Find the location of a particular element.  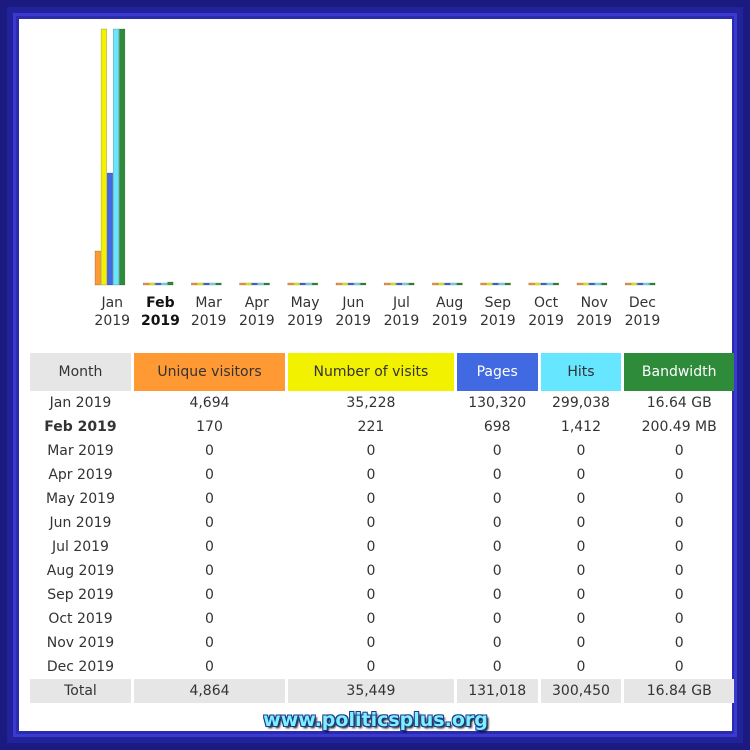

x-tick-label-oct-year: 2019 is located at coordinates (546, 321).